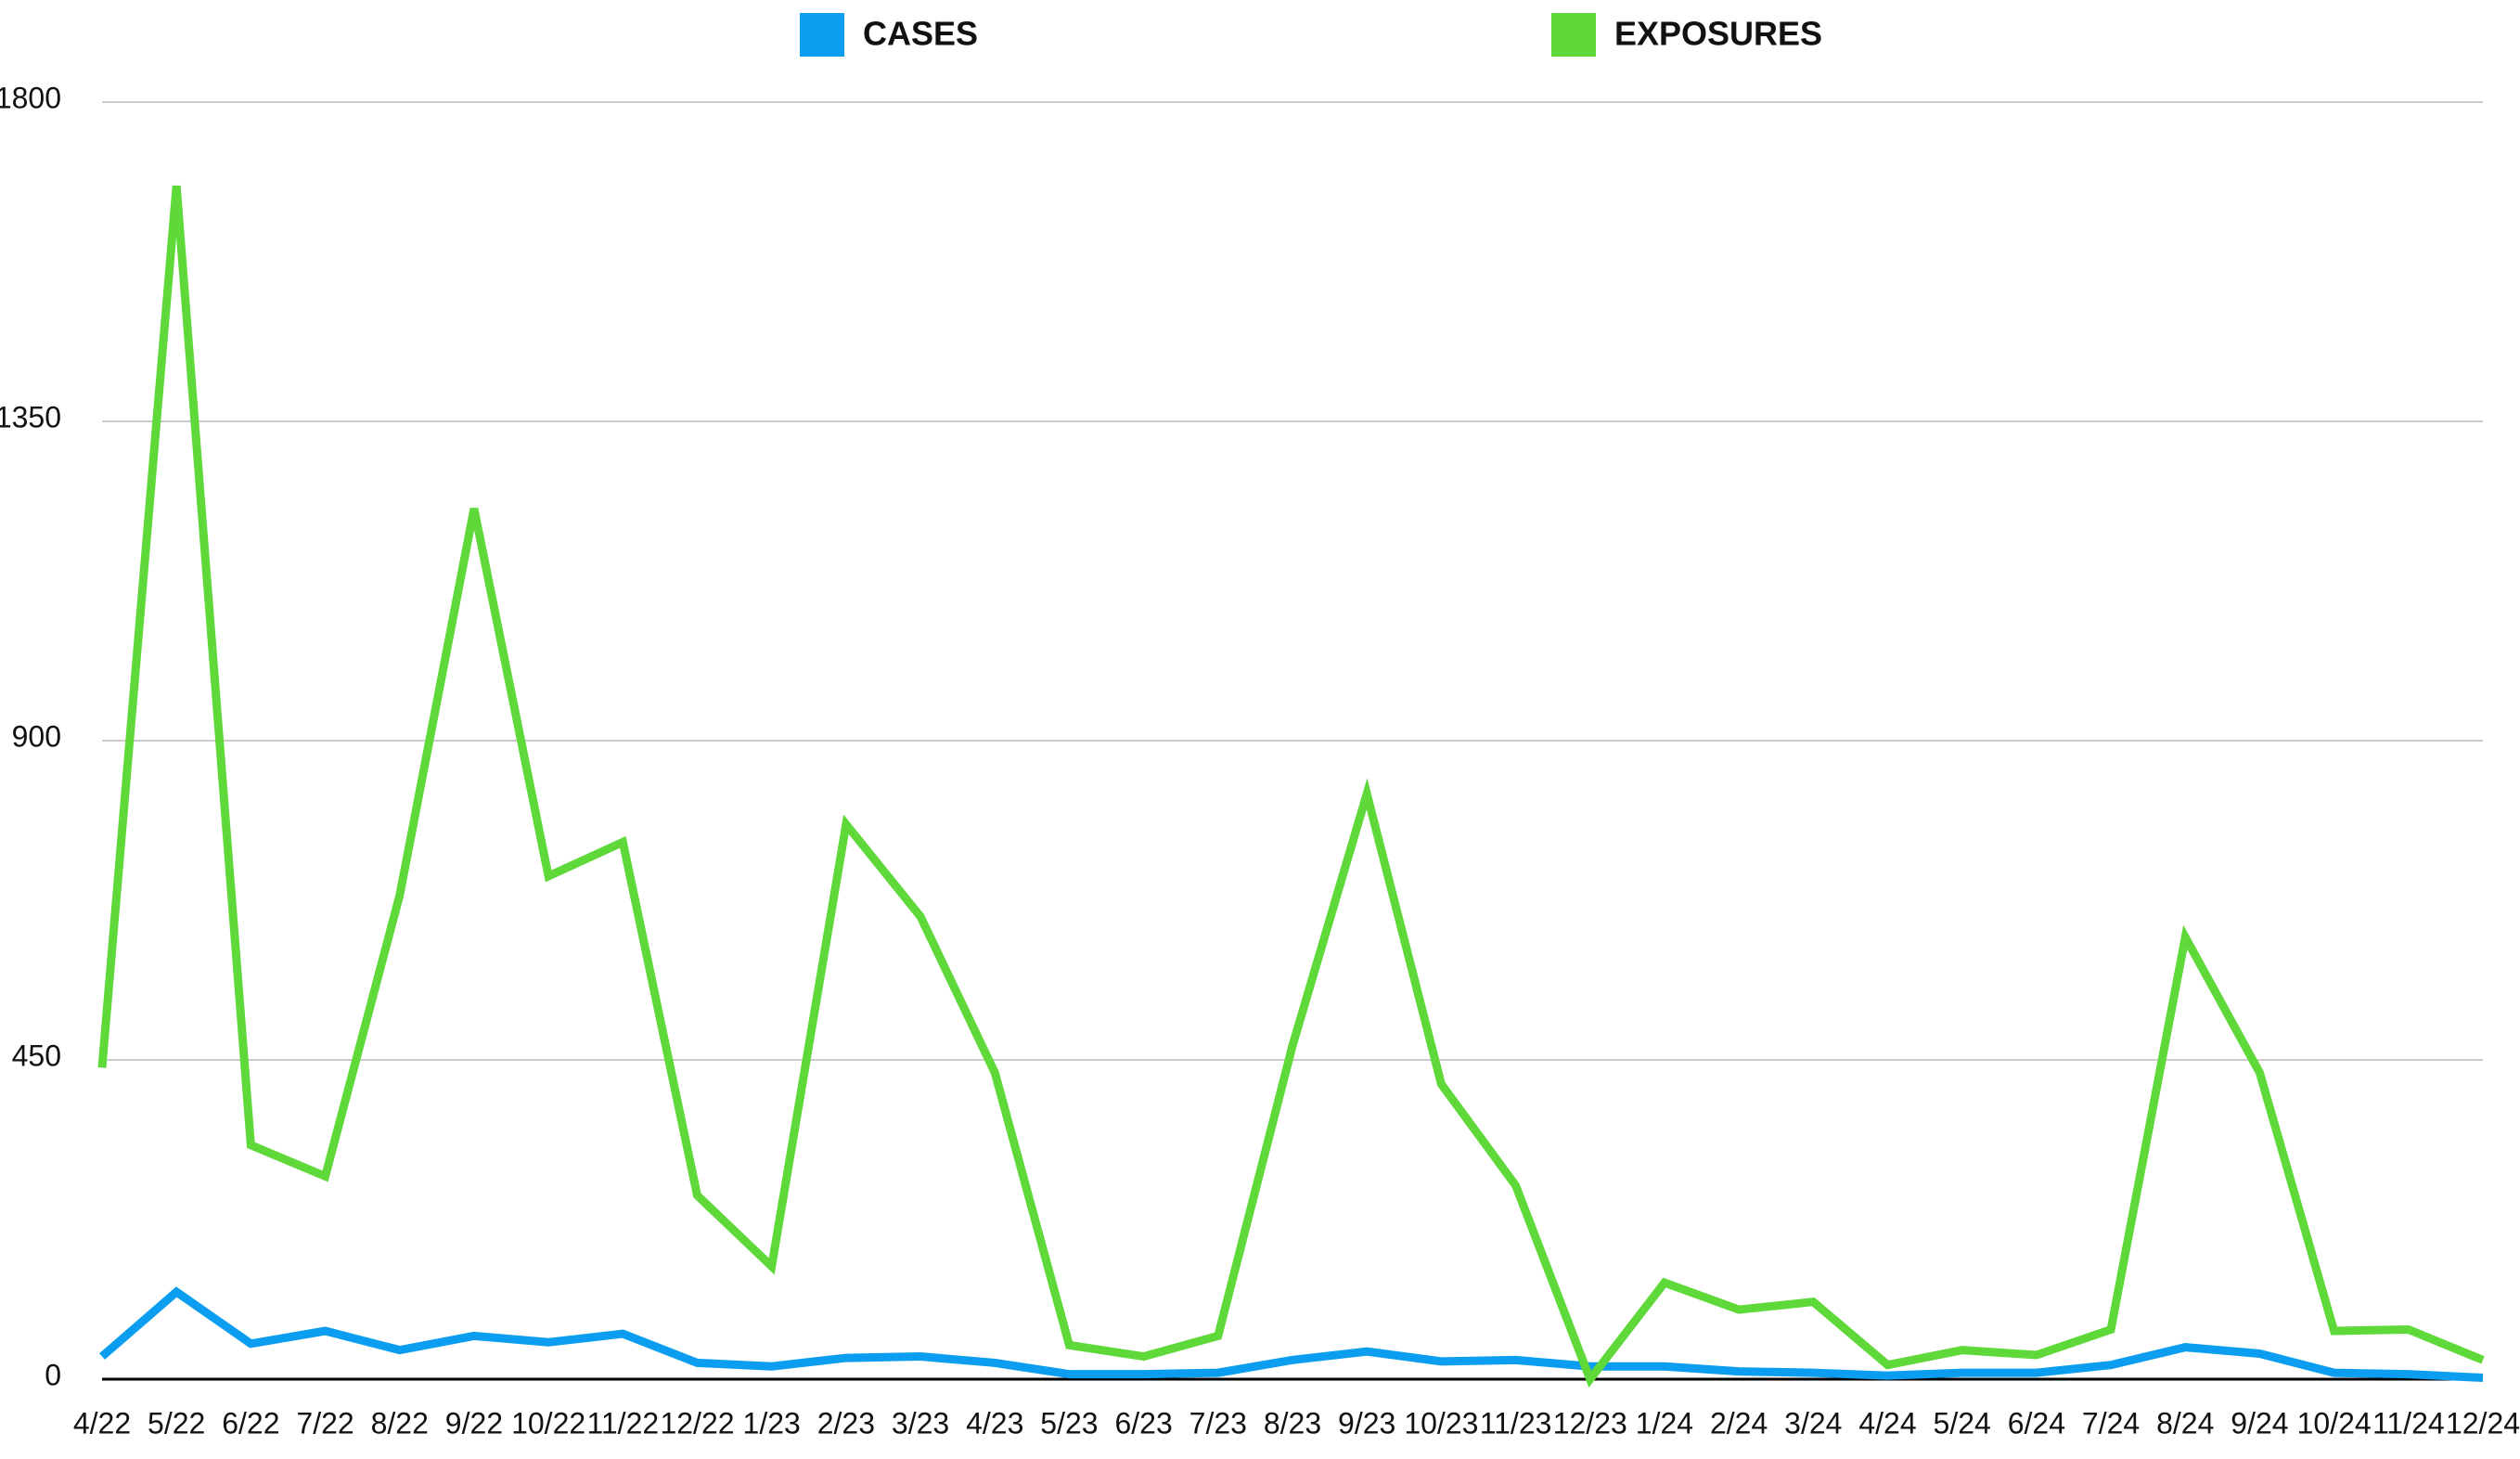 This screenshot has width=2520, height=1459. I want to click on x-tick-label: 12/22, so click(697, 1423).